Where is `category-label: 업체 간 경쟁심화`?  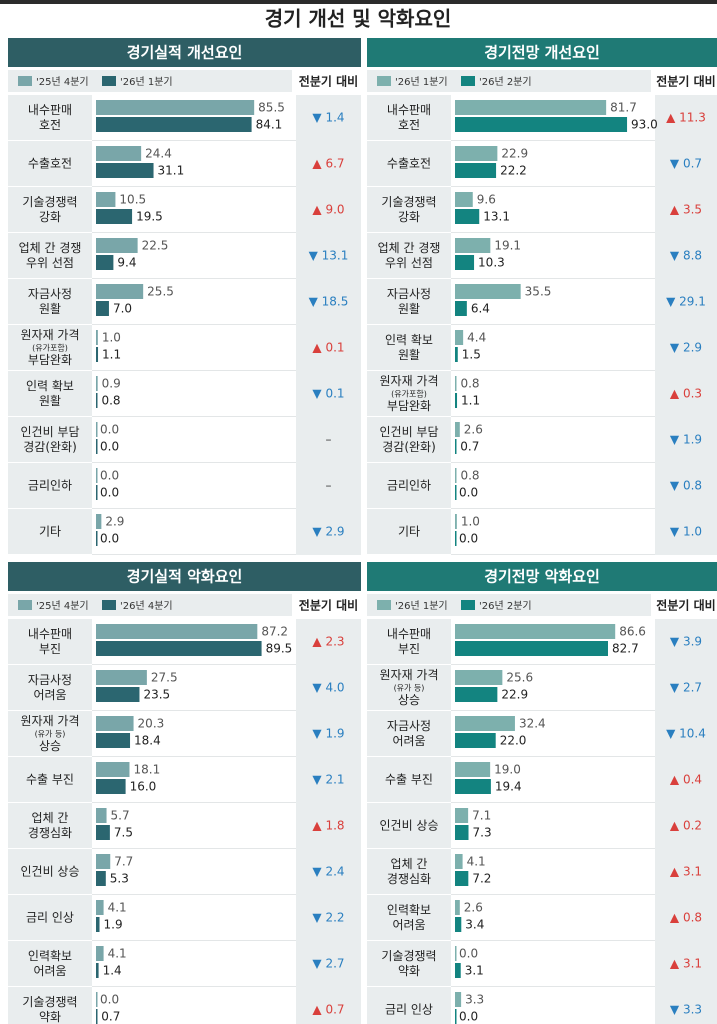 category-label: 업체 간 경쟁심화 is located at coordinates (50, 825).